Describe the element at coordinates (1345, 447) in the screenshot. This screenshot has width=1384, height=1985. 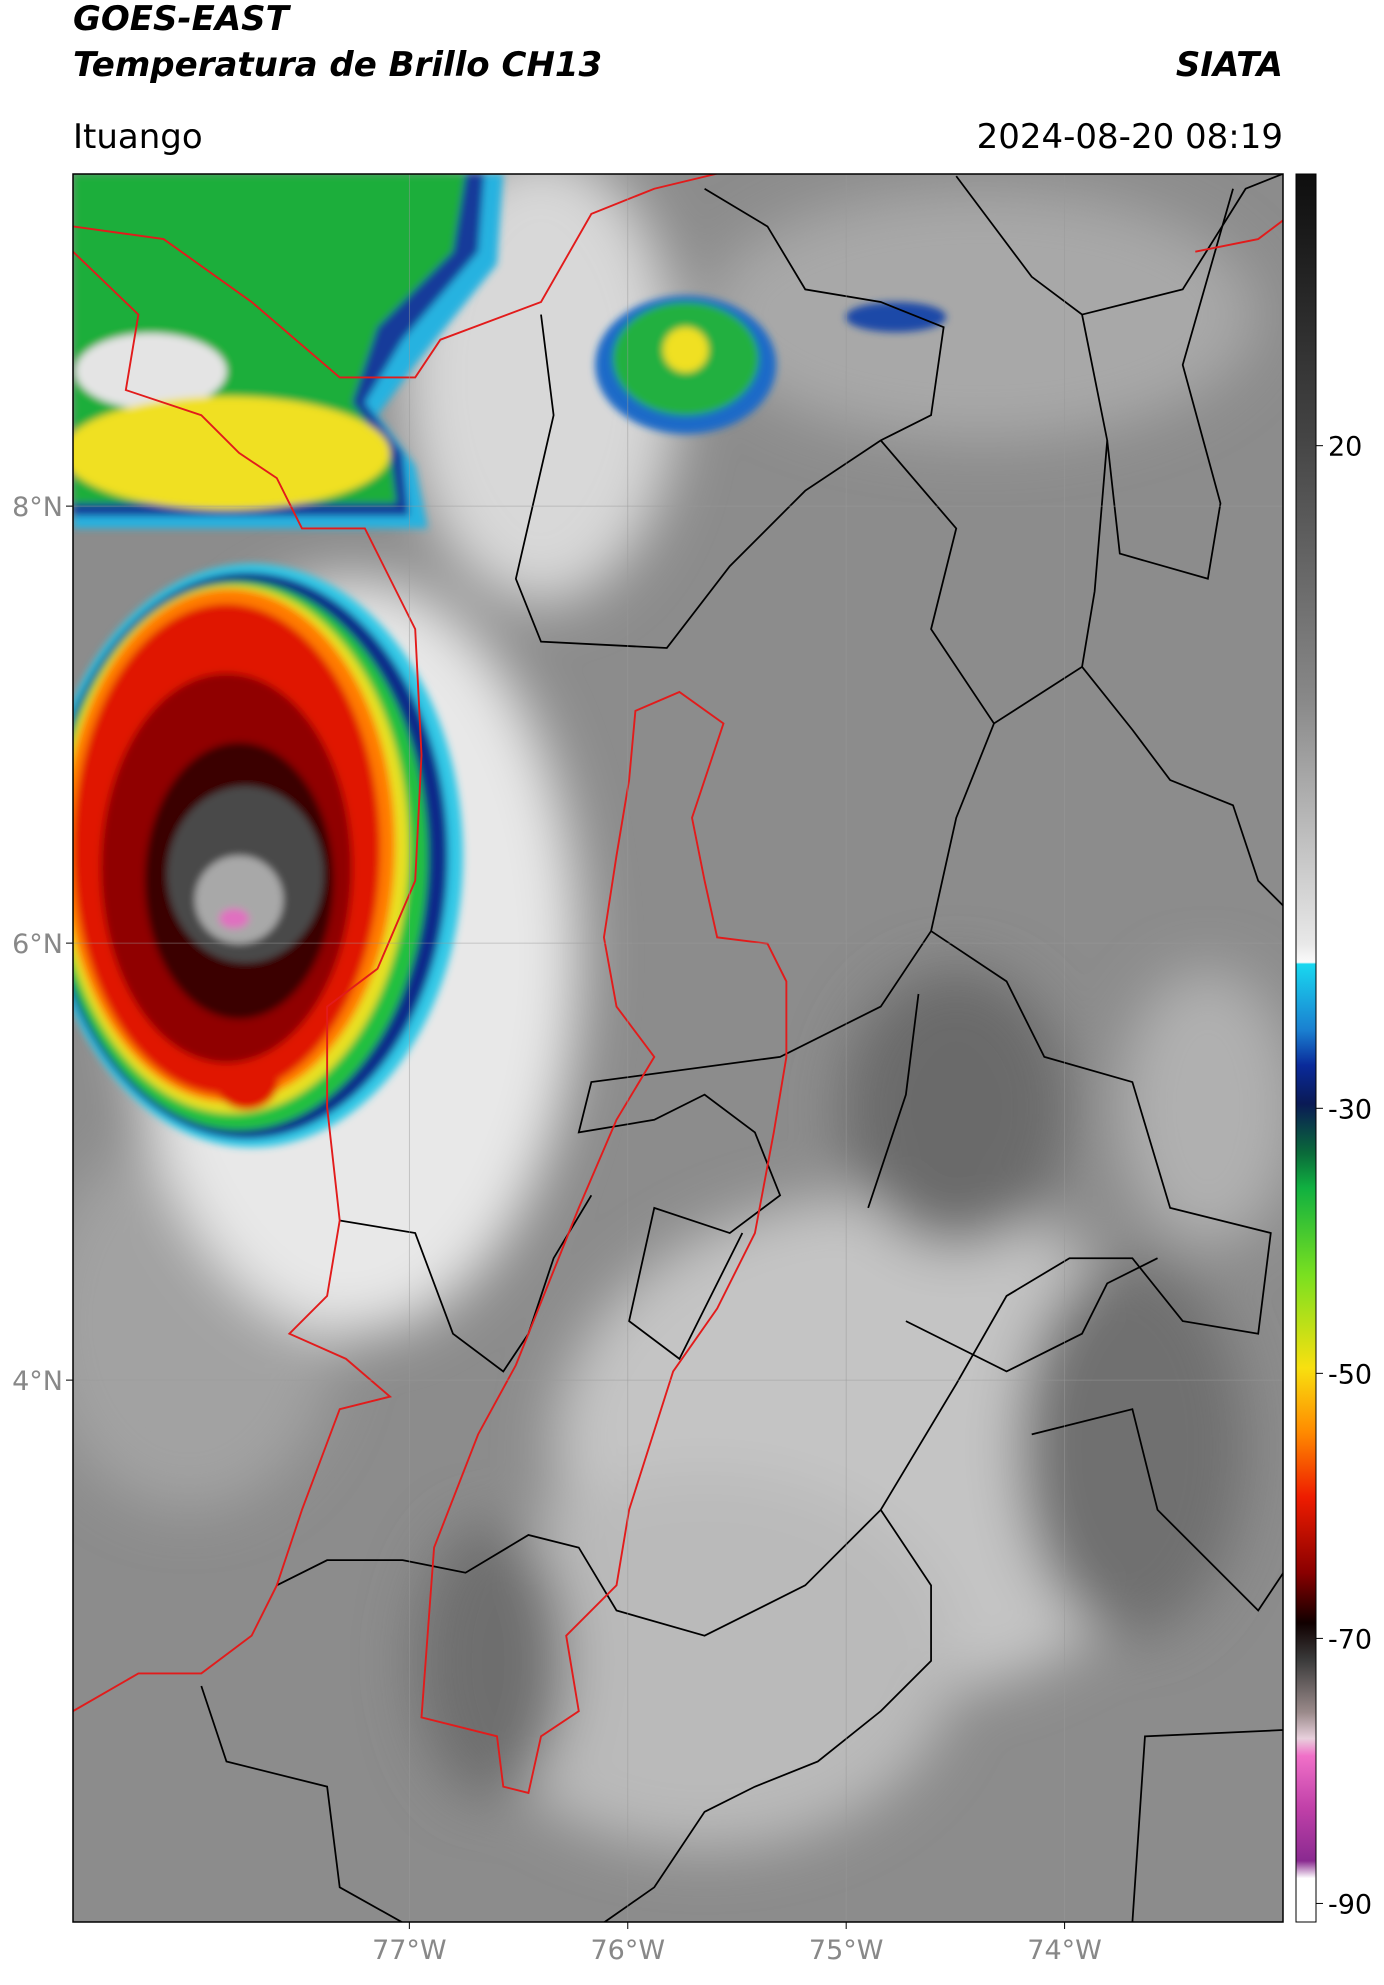
I see `colorbar-tick-label: 20` at that location.